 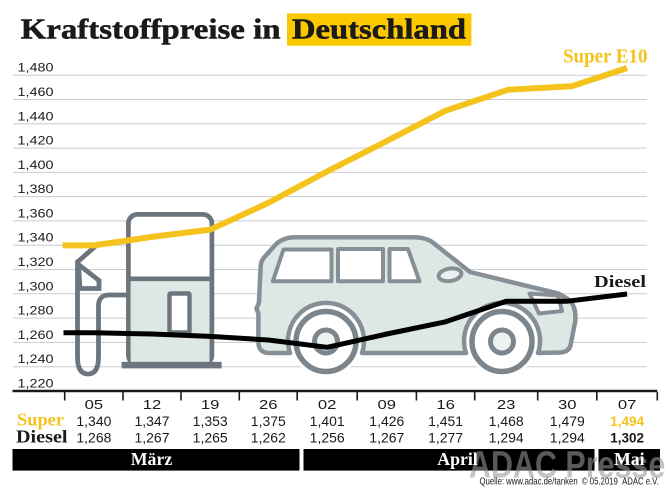 What do you see at coordinates (506, 421) in the screenshot?
I see `svg-text: 1,468` at bounding box center [506, 421].